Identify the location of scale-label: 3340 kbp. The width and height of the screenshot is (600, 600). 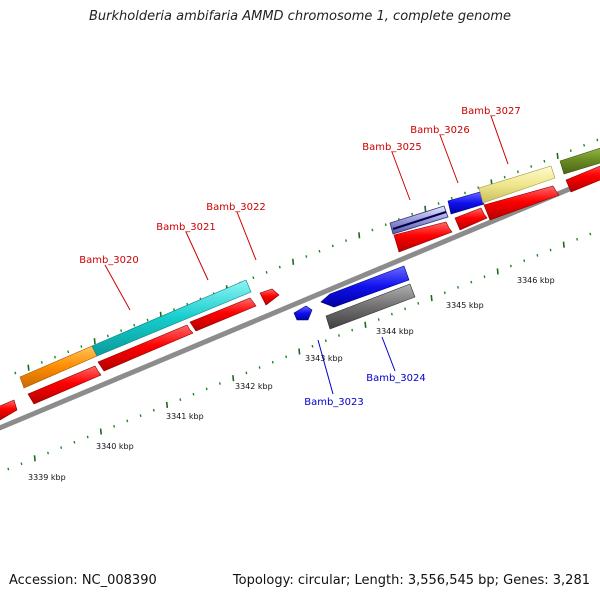
(115, 446).